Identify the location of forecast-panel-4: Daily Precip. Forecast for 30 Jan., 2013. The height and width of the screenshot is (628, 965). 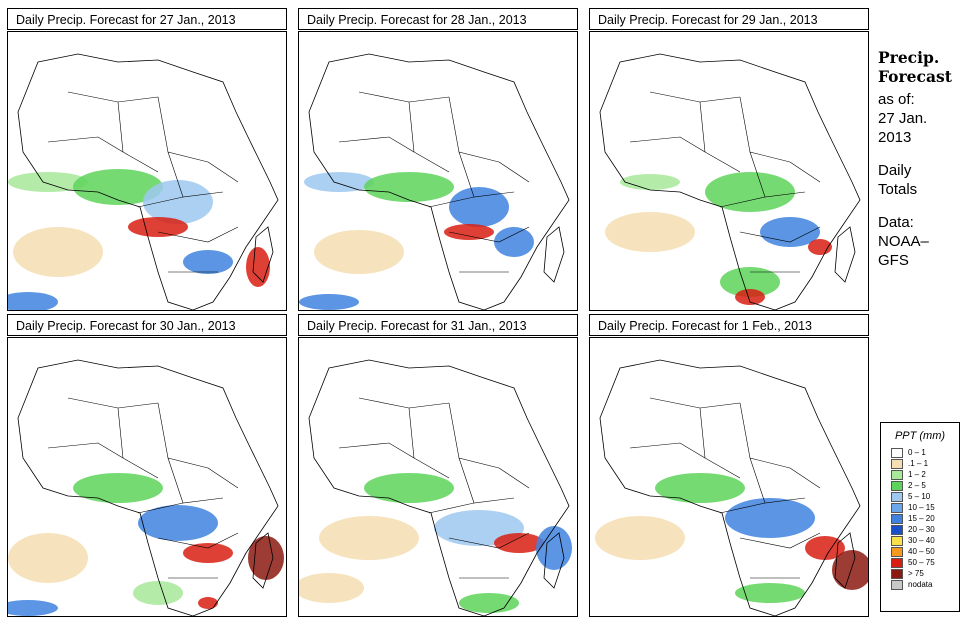
(148, 465).